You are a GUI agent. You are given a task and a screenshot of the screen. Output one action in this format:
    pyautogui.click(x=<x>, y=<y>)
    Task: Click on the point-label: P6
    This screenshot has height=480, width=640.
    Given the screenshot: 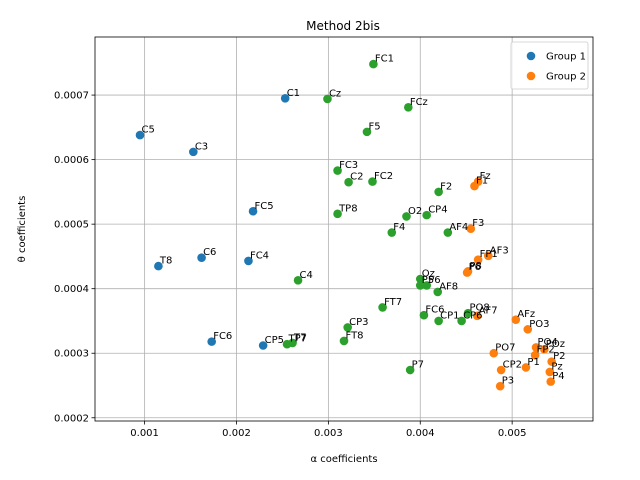 What is the action you would take?
    pyautogui.click(x=434, y=280)
    